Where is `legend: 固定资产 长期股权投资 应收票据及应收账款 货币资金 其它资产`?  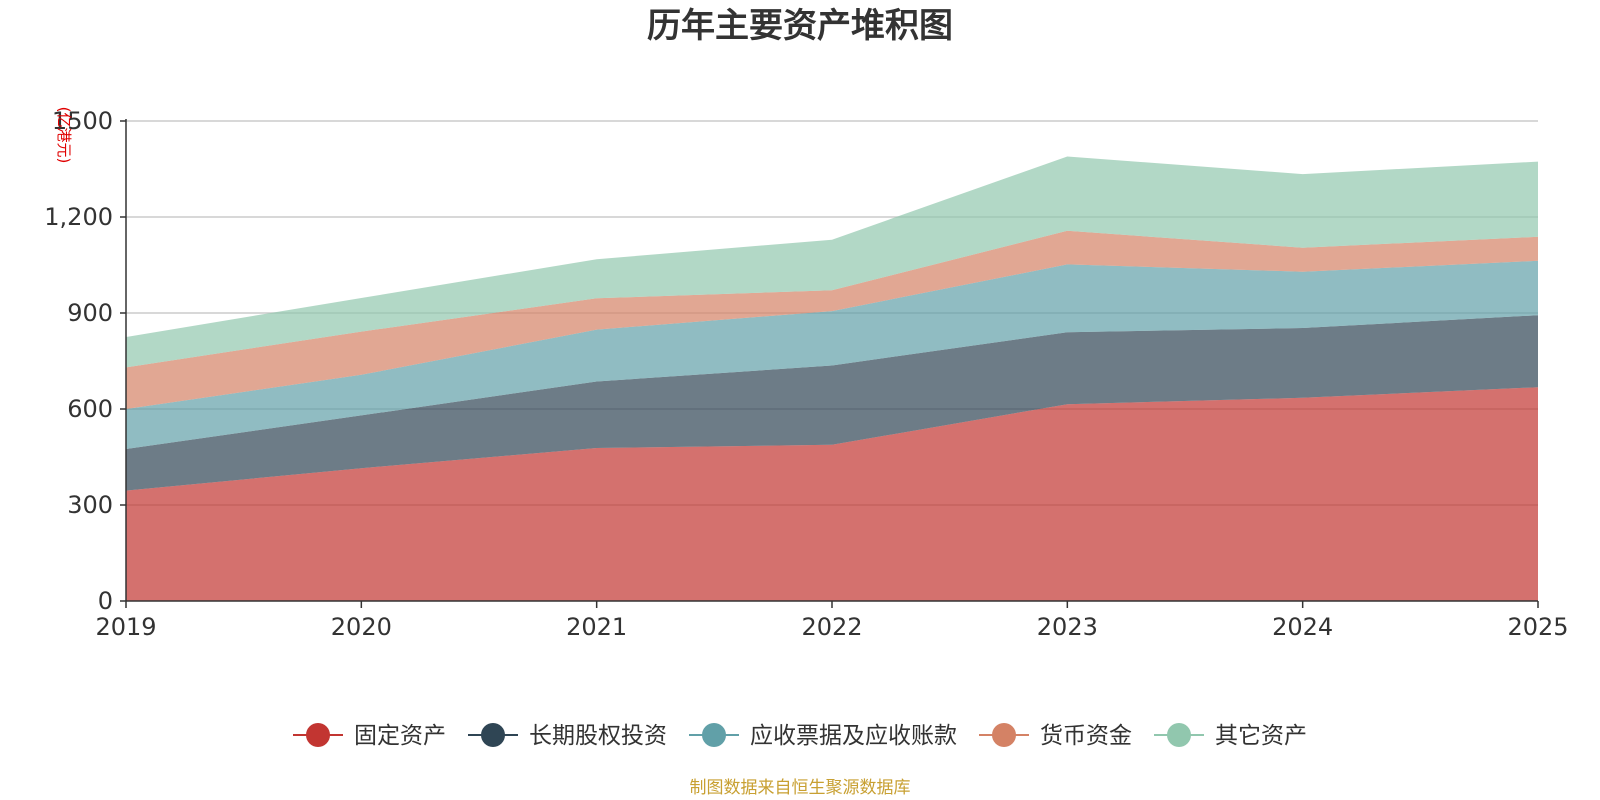
legend: 固定资产 长期股权投资 应收票据及应收账款 货币资金 其它资产 is located at coordinates (800, 736).